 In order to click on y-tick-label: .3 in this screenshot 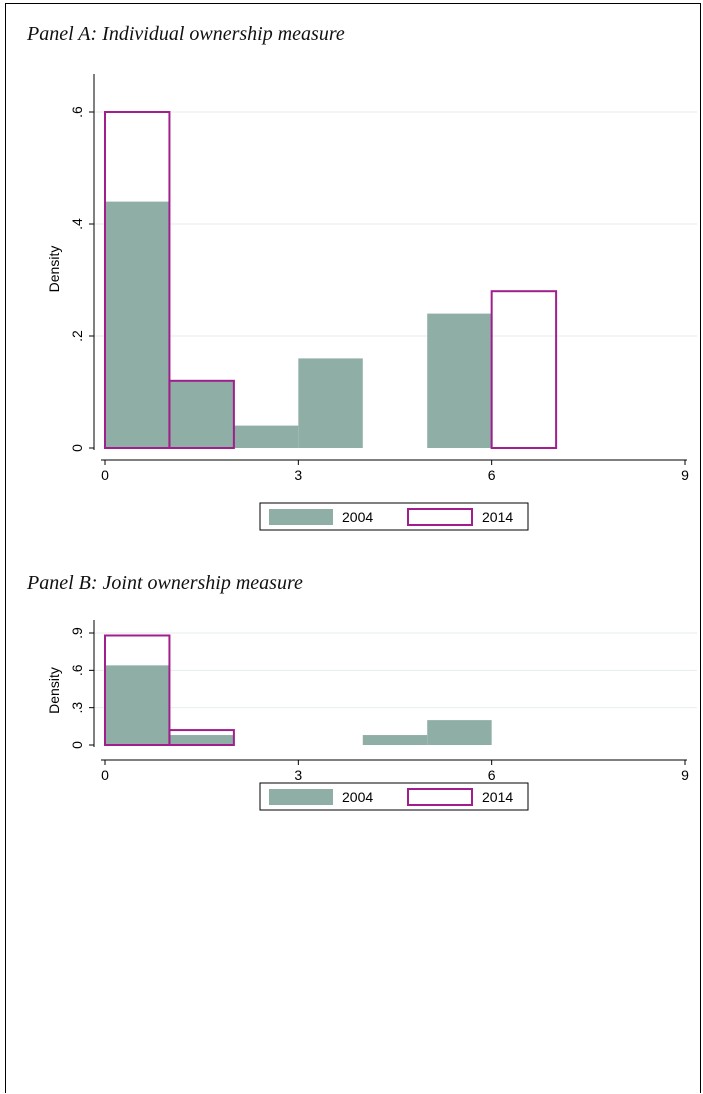, I will do `click(77, 708)`.